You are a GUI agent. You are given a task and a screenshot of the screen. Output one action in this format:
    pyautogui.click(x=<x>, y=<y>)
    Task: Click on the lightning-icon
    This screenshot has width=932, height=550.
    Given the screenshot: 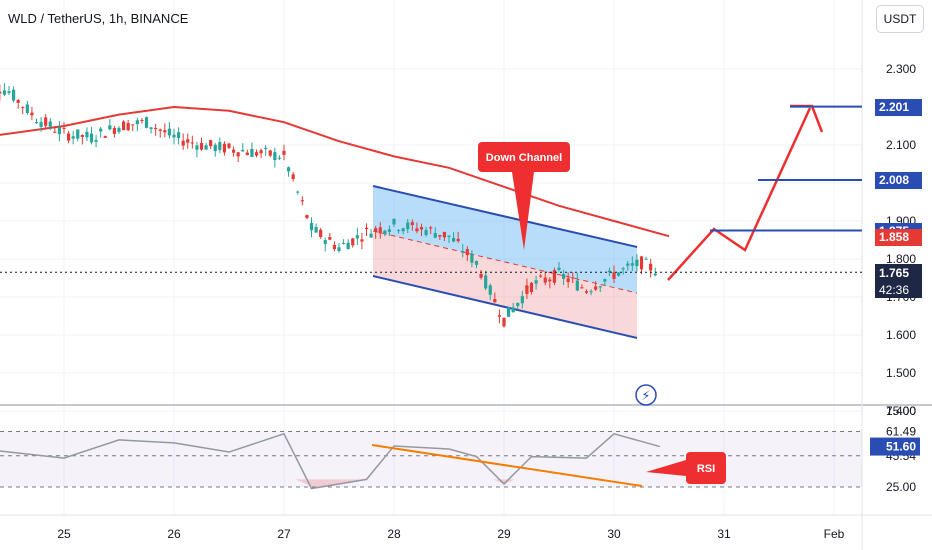 What is the action you would take?
    pyautogui.click(x=646, y=395)
    